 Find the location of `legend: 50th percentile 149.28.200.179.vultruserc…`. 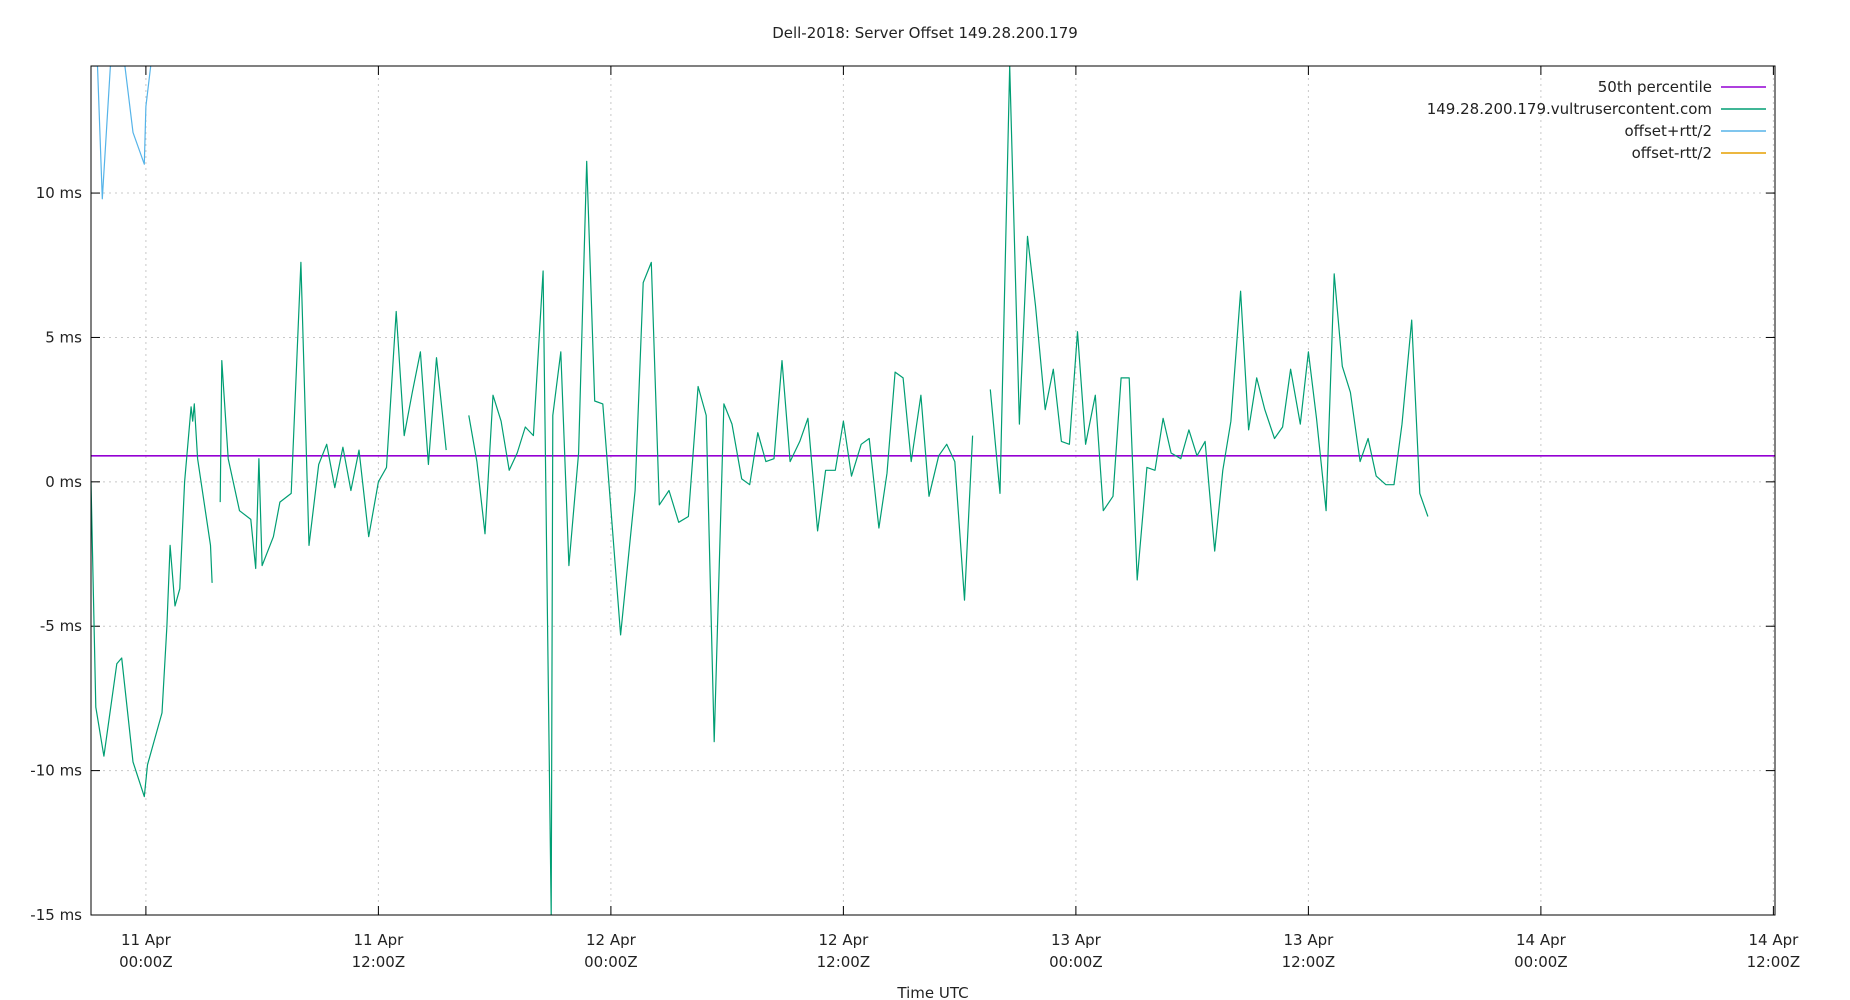

legend: 50th percentile 149.28.200.179.vultruserc… is located at coordinates (1596, 120).